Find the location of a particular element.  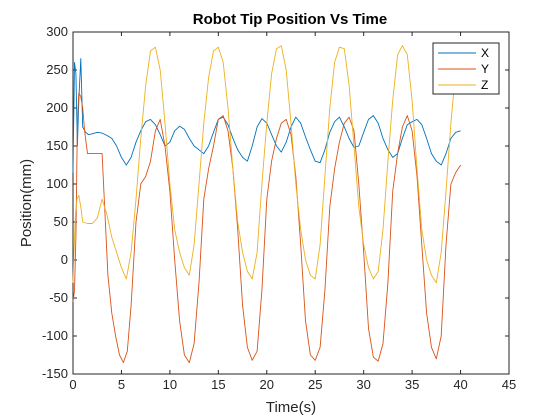

x-tick-label: 45 is located at coordinates (509, 384).